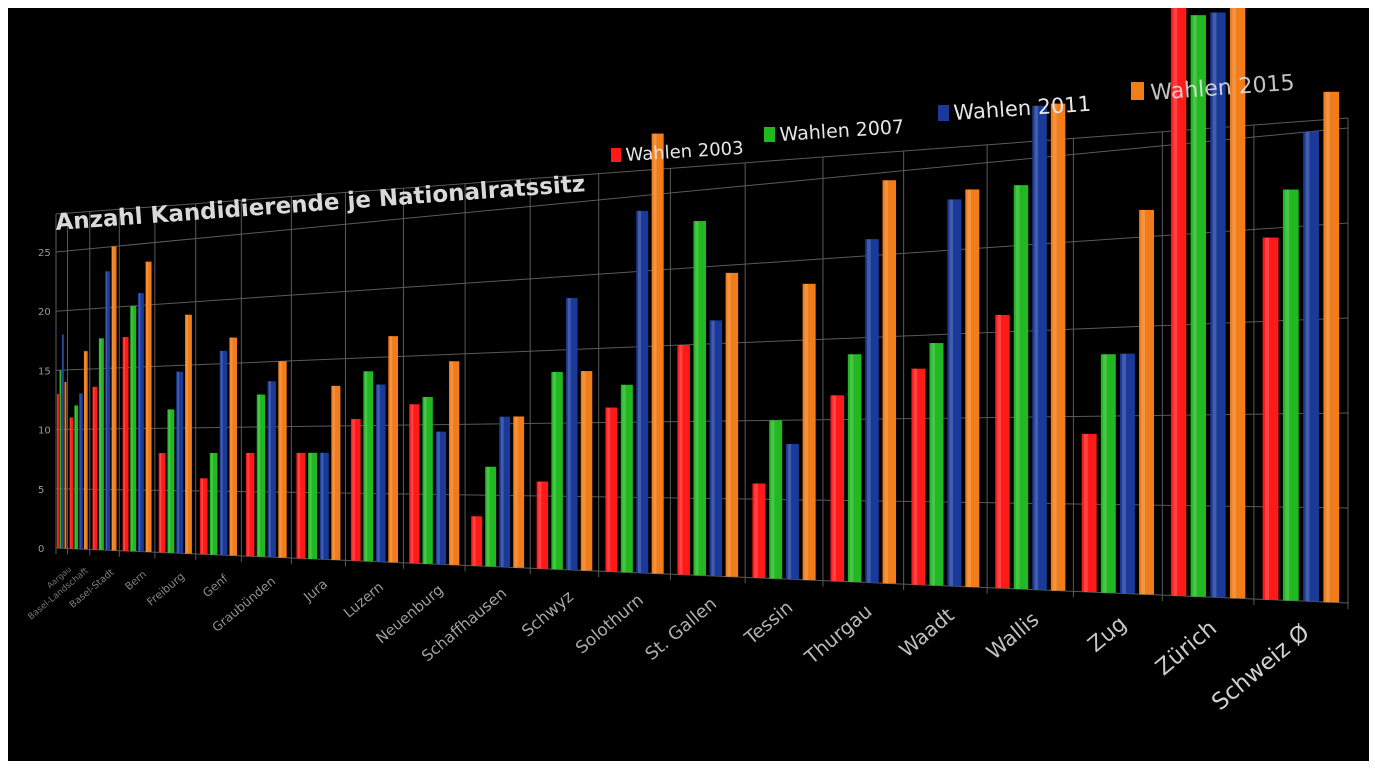 This screenshot has height=769, width=1375. What do you see at coordinates (684, 152) in the screenshot?
I see `legend-label-2003: Wahlen 2003` at bounding box center [684, 152].